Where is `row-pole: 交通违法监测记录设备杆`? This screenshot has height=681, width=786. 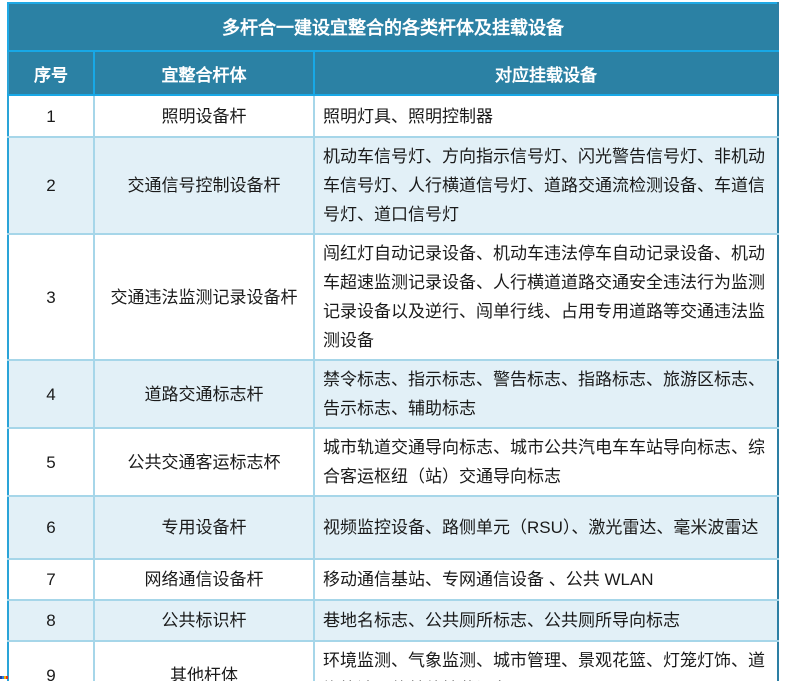
row-pole: 交通违法监测记录设备杆 is located at coordinates (204, 297).